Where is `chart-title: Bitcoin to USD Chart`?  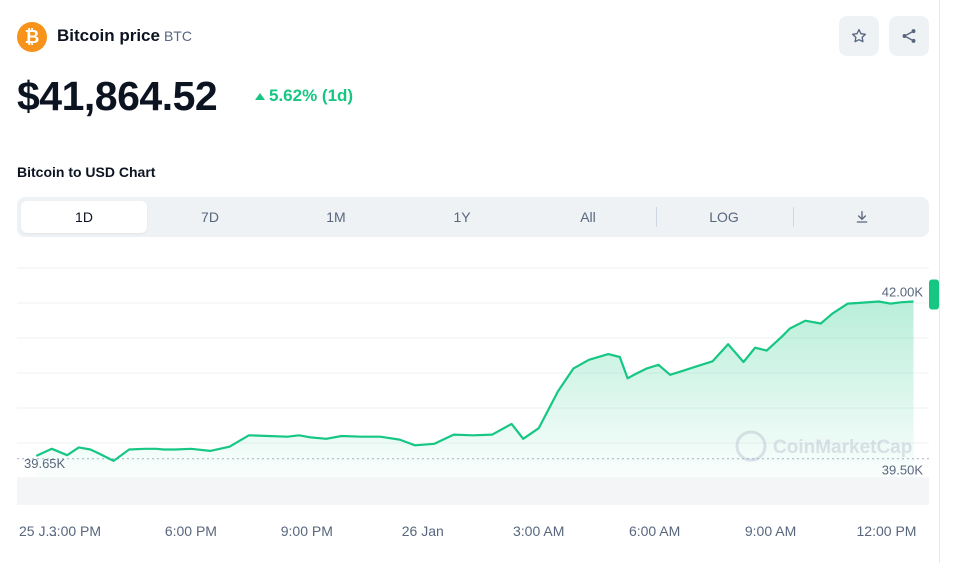
chart-title: Bitcoin to USD Chart is located at coordinates (86, 172).